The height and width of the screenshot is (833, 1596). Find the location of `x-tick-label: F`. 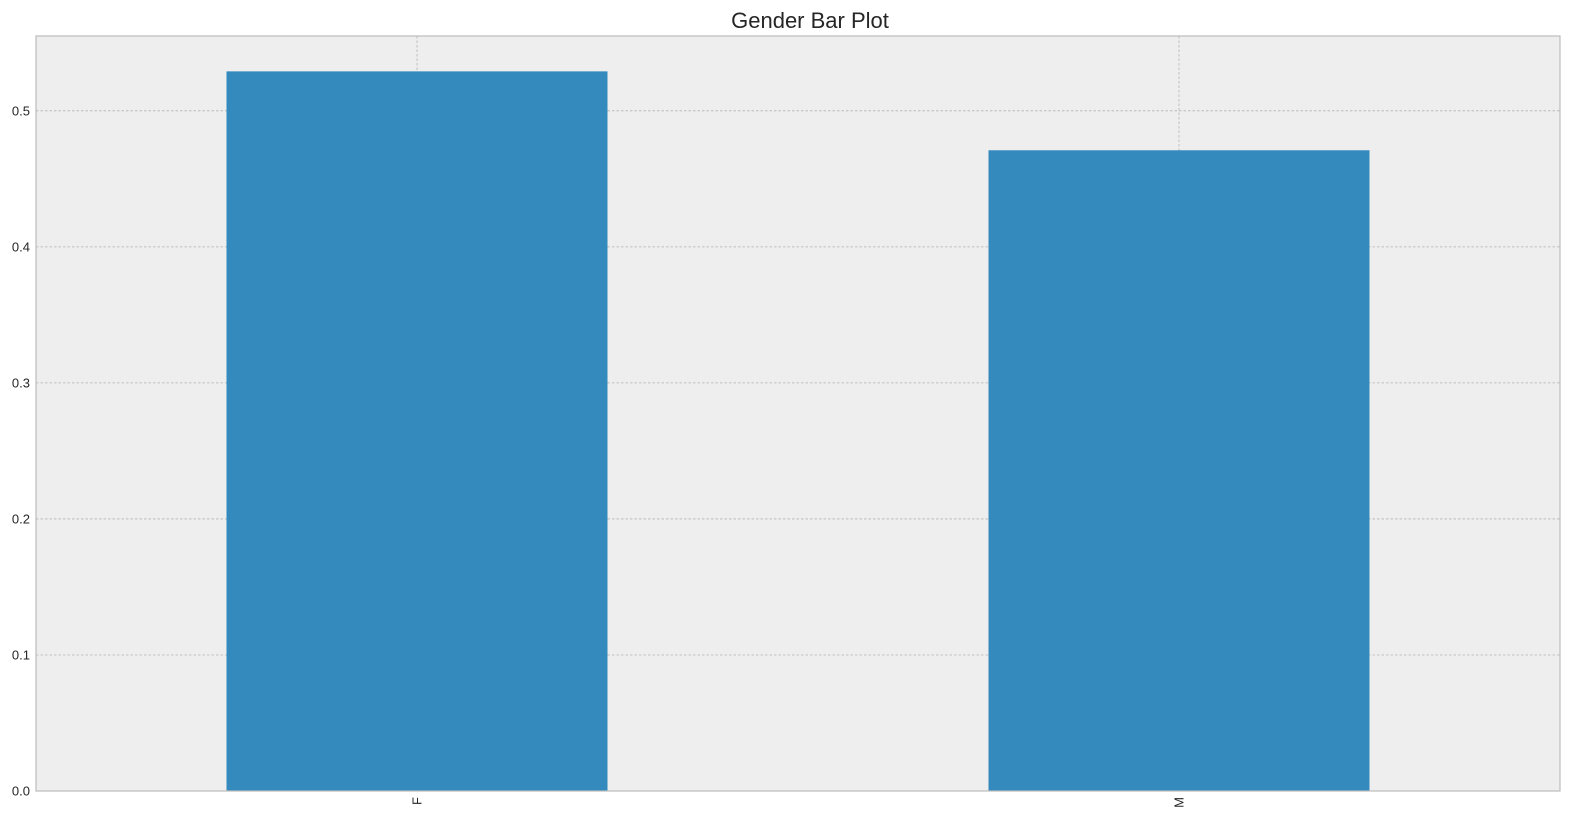

x-tick-label: F is located at coordinates (417, 801).